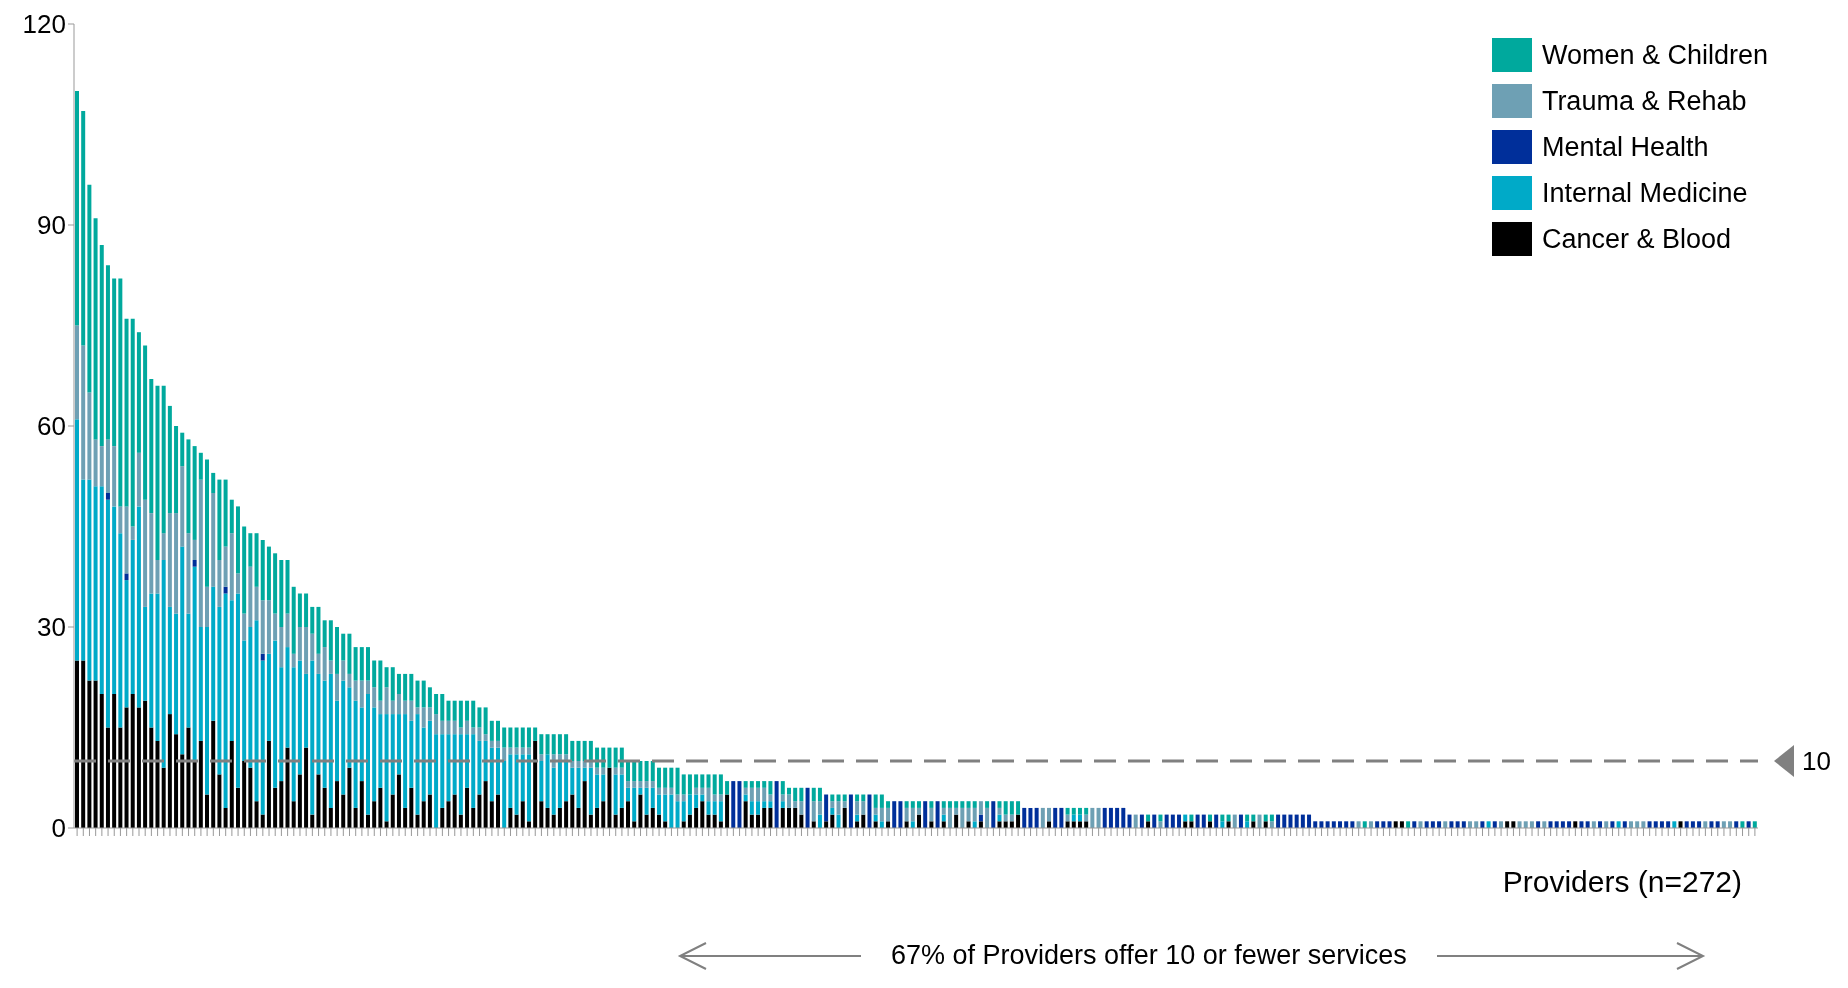  I want to click on y-tick-label: 30, so click(51, 627).